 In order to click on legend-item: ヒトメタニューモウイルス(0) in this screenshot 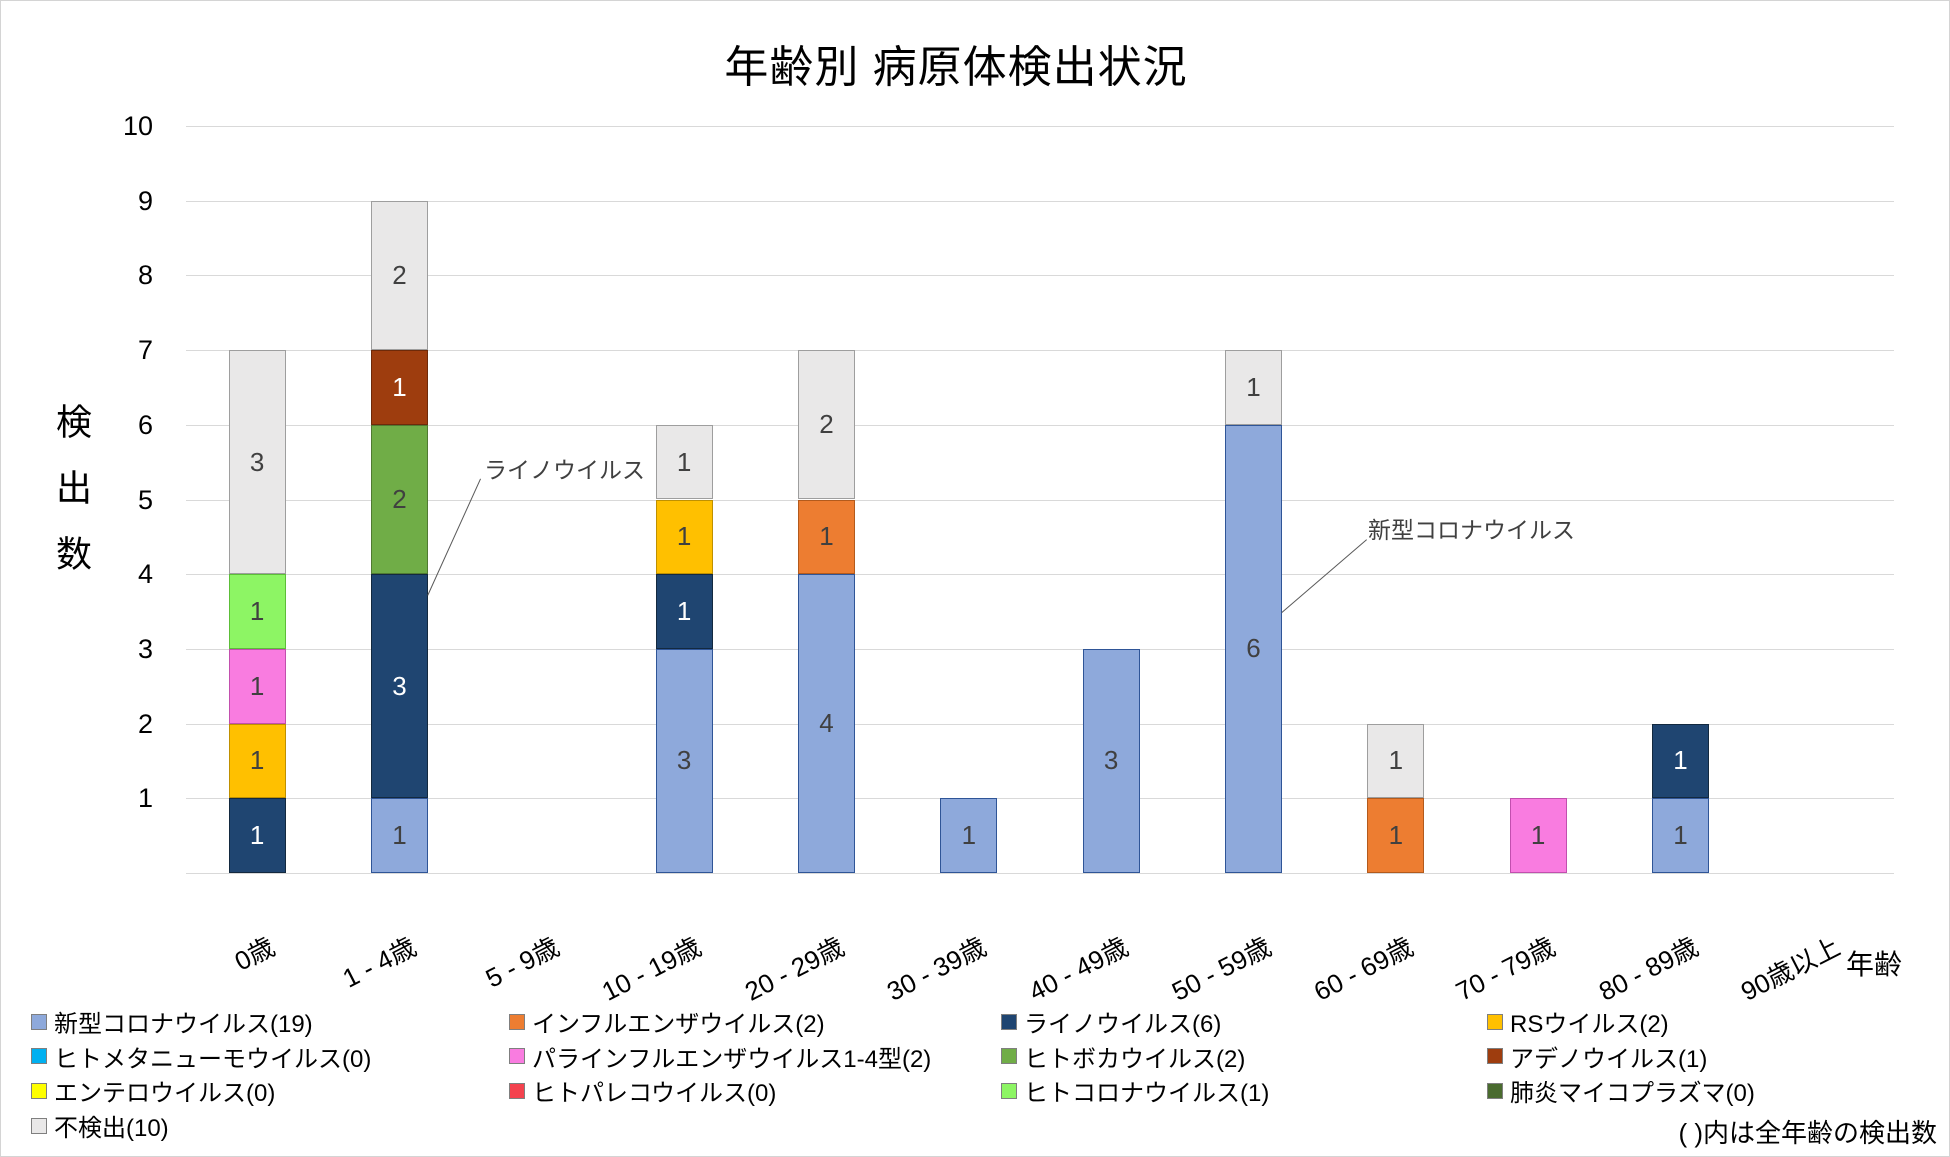, I will do `click(201, 1056)`.